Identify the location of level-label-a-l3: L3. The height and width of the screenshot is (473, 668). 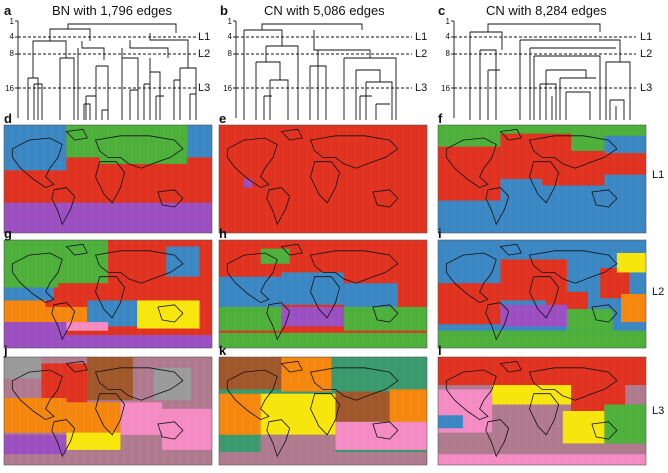
(204, 88).